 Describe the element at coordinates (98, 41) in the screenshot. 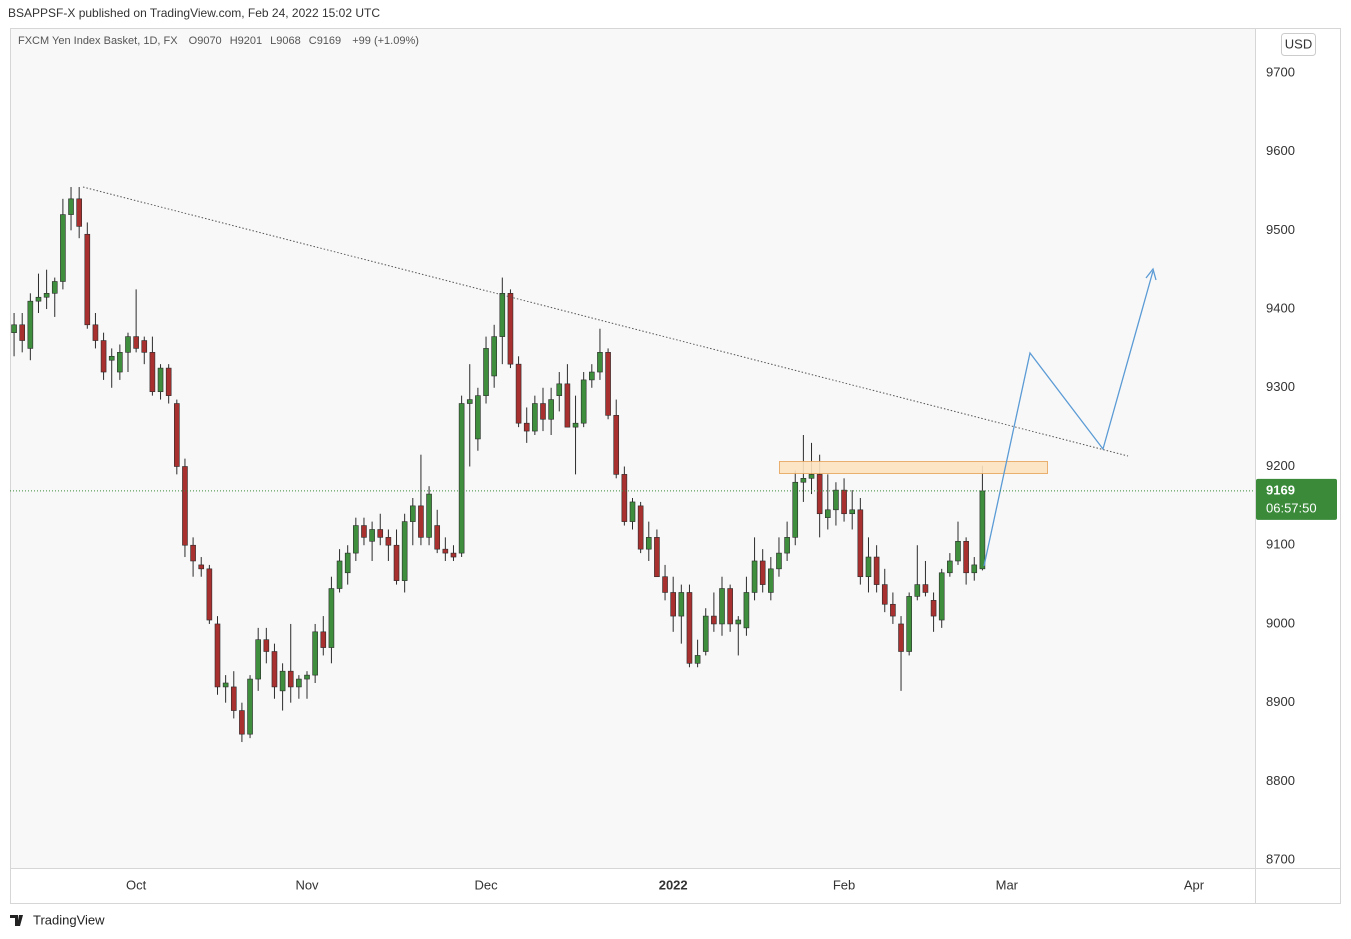

I see `series-title: FXCM Yen Index Basket, 1D, FX` at that location.